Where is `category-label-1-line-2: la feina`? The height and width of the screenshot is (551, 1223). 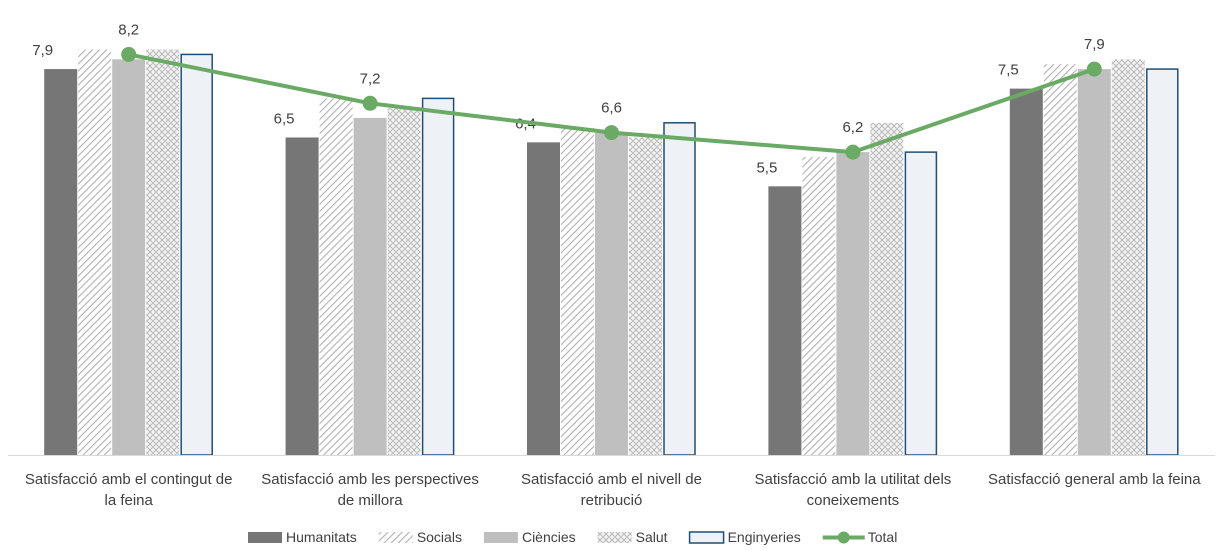
category-label-1-line-2: la feina is located at coordinates (129, 500).